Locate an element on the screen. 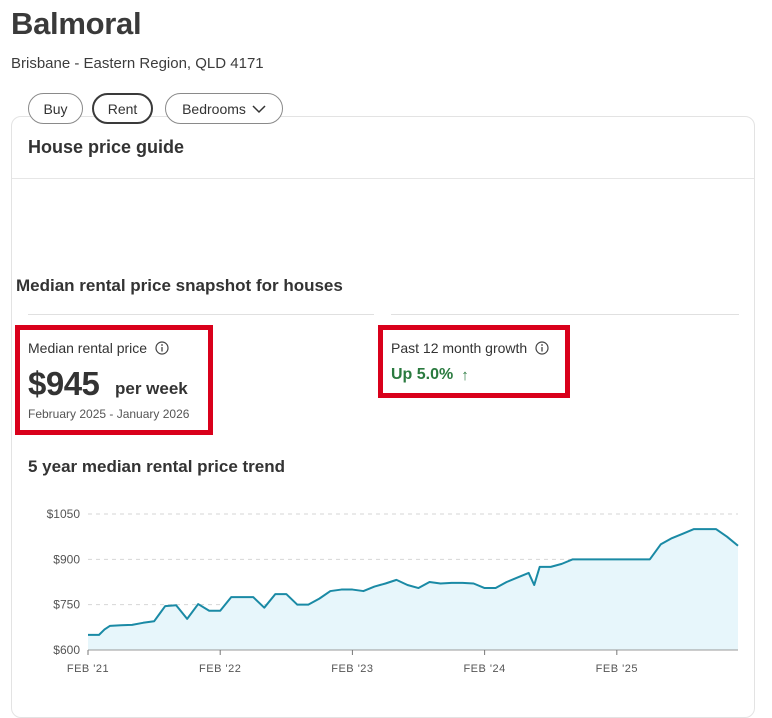 The width and height of the screenshot is (772, 718). rent-filter-label: Rent is located at coordinates (122, 108).